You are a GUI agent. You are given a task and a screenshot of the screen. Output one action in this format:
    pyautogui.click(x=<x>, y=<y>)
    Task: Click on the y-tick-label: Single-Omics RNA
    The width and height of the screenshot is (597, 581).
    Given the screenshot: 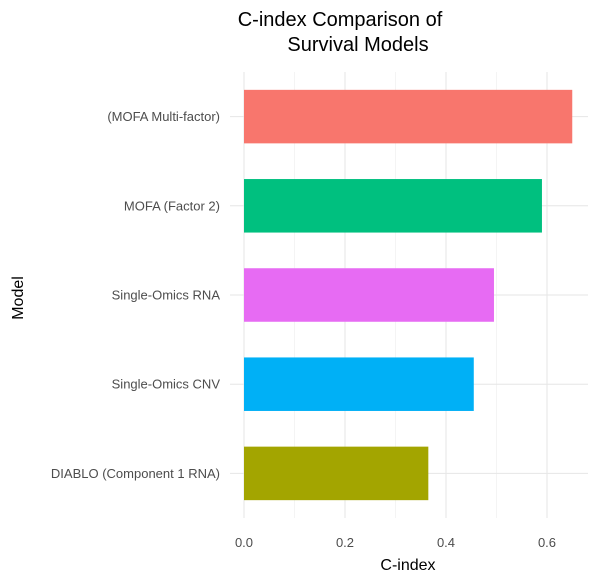 What is the action you would take?
    pyautogui.click(x=166, y=295)
    